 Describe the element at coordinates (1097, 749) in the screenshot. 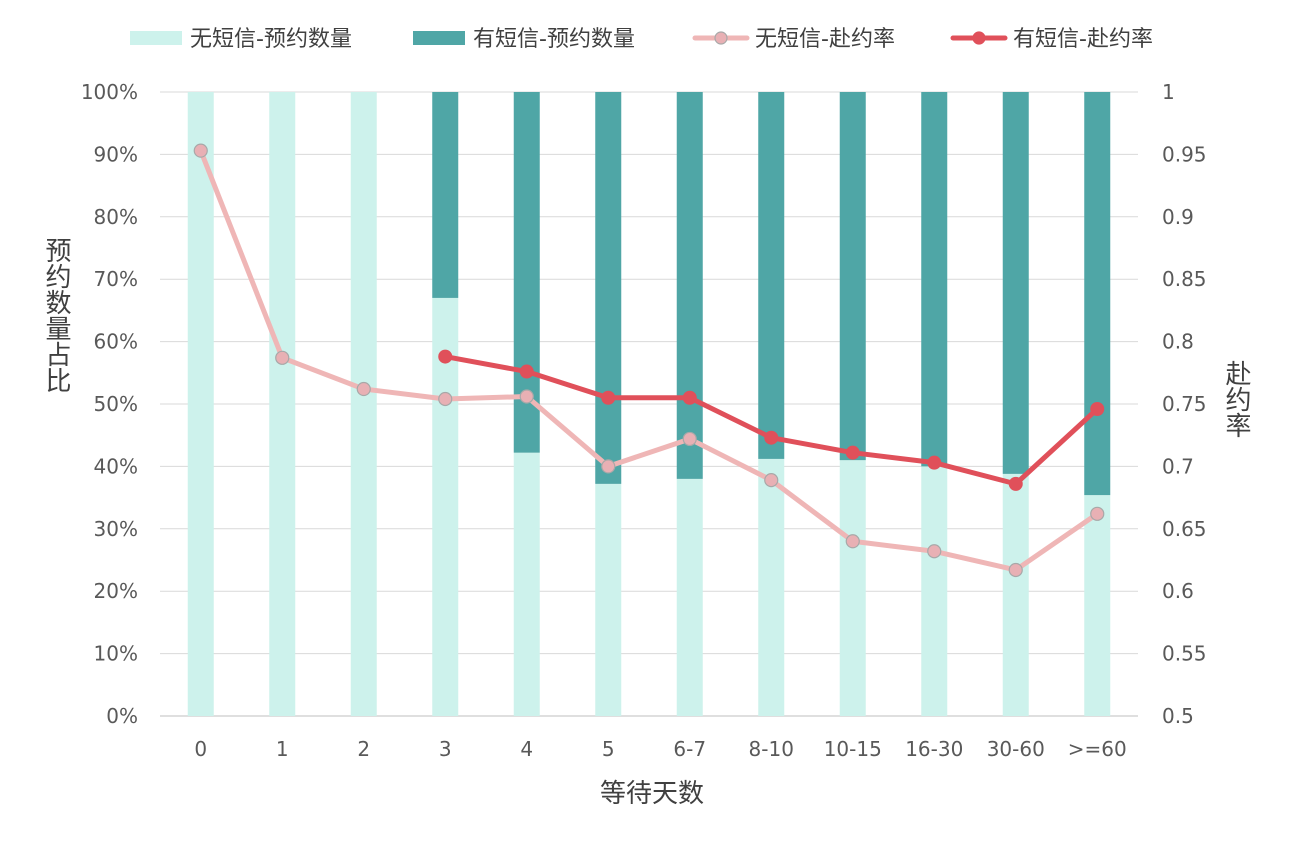

I see `x-tick-label: >=60` at that location.